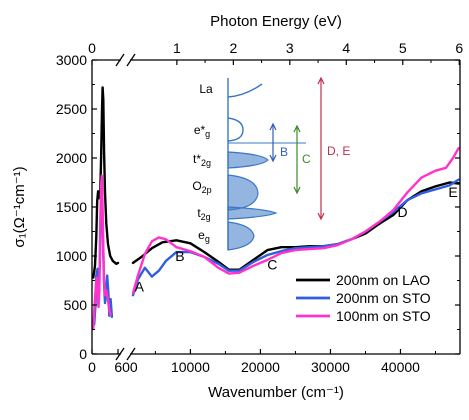 This screenshot has height=420, width=469. I want to click on inset-arrow-de-head-top, so click(321, 80).